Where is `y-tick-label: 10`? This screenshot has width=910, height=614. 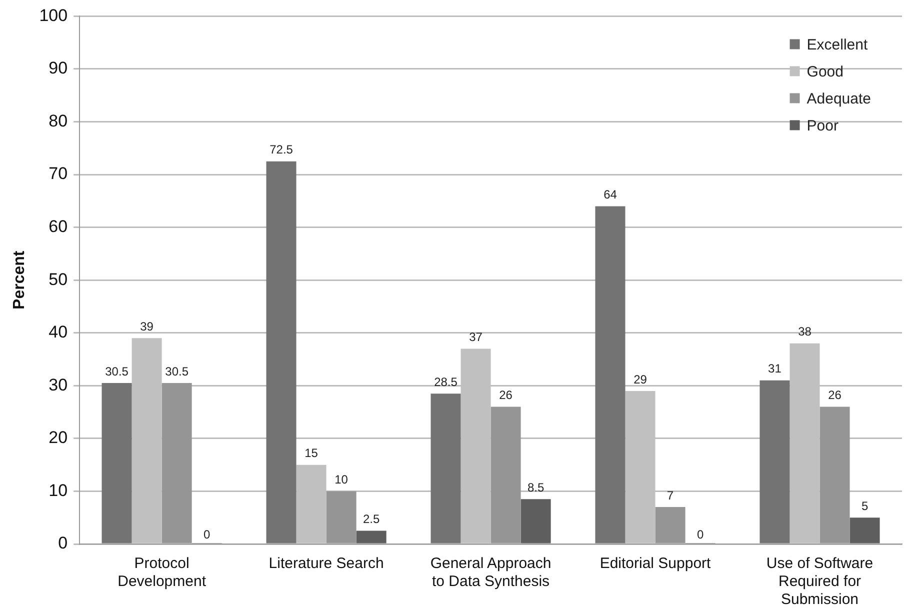
y-tick-label: 10 is located at coordinates (58, 490).